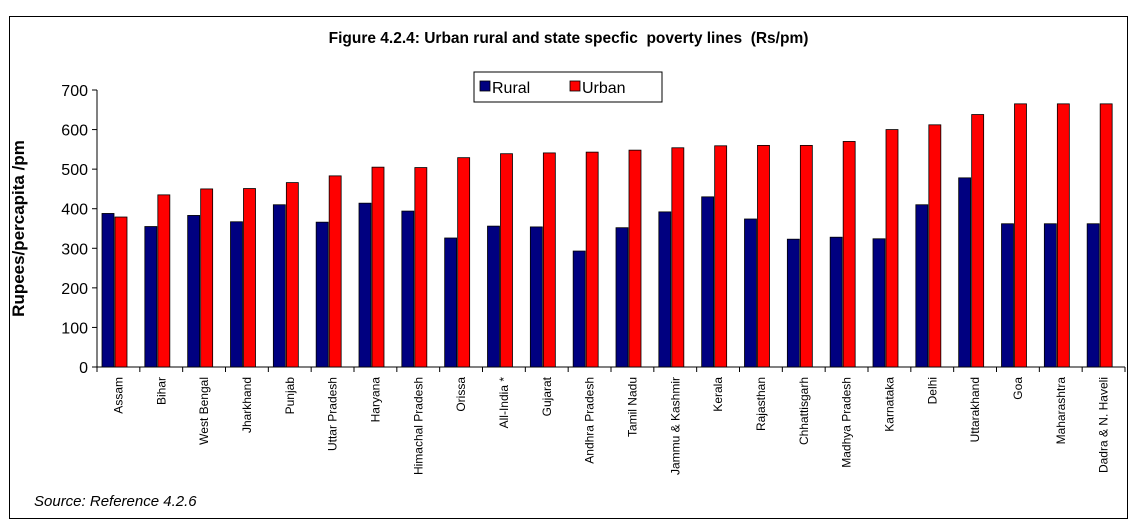 The height and width of the screenshot is (529, 1137). What do you see at coordinates (204, 411) in the screenshot?
I see `x-tick-label: West Bengal` at bounding box center [204, 411].